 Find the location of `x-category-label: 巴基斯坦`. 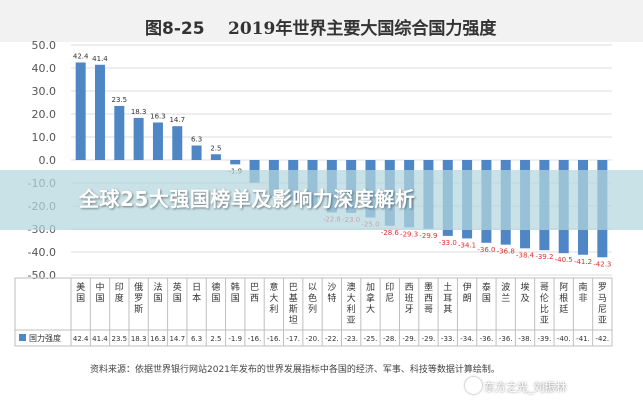

x-category-label: 巴基斯坦 is located at coordinates (293, 304).